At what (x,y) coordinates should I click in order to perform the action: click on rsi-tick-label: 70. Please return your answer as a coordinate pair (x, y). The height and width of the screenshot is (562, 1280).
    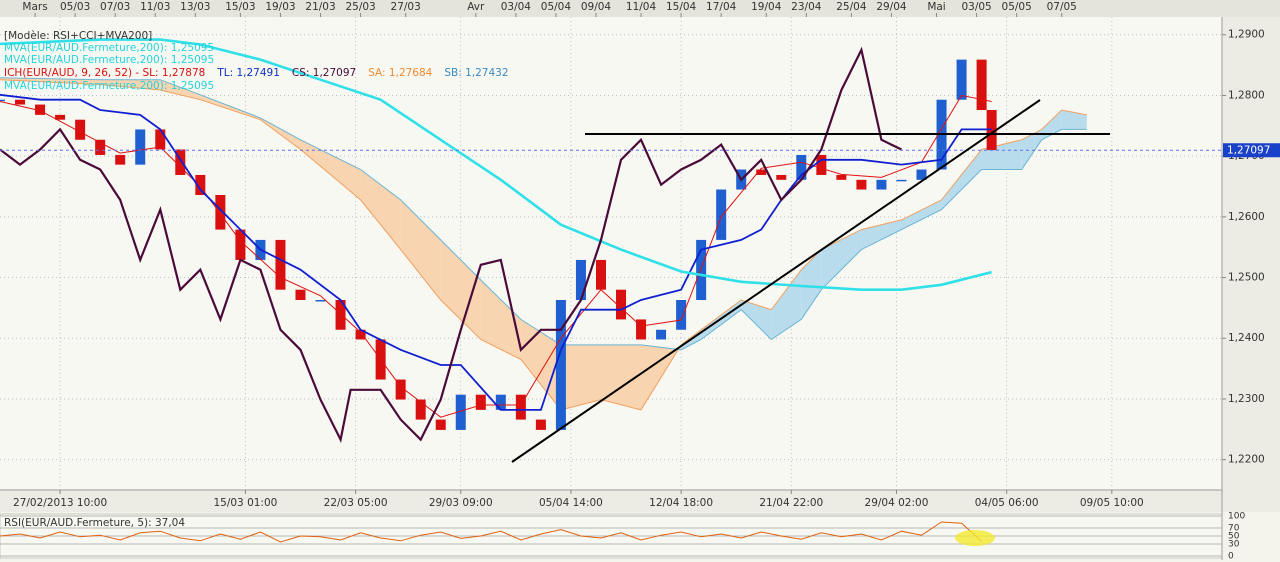
    Looking at the image, I should click on (1234, 529).